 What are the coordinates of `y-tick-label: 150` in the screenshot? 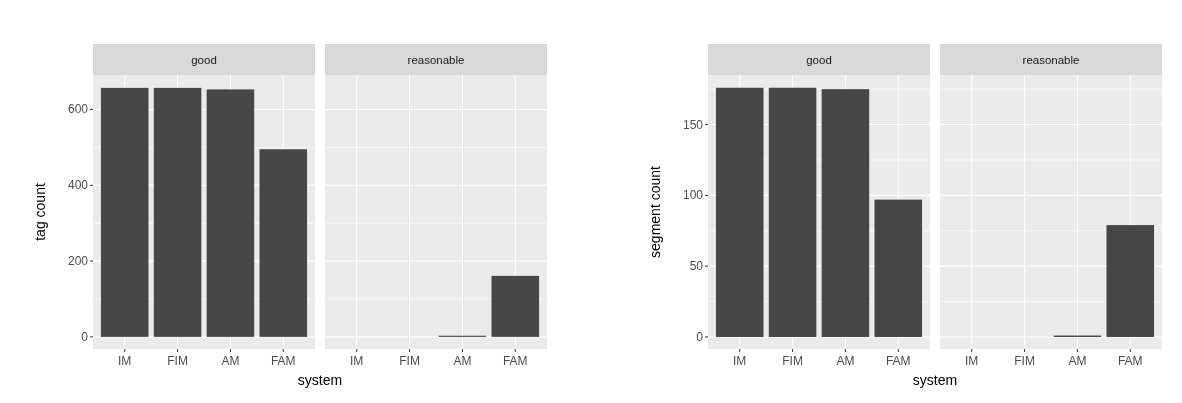 It's located at (693, 124).